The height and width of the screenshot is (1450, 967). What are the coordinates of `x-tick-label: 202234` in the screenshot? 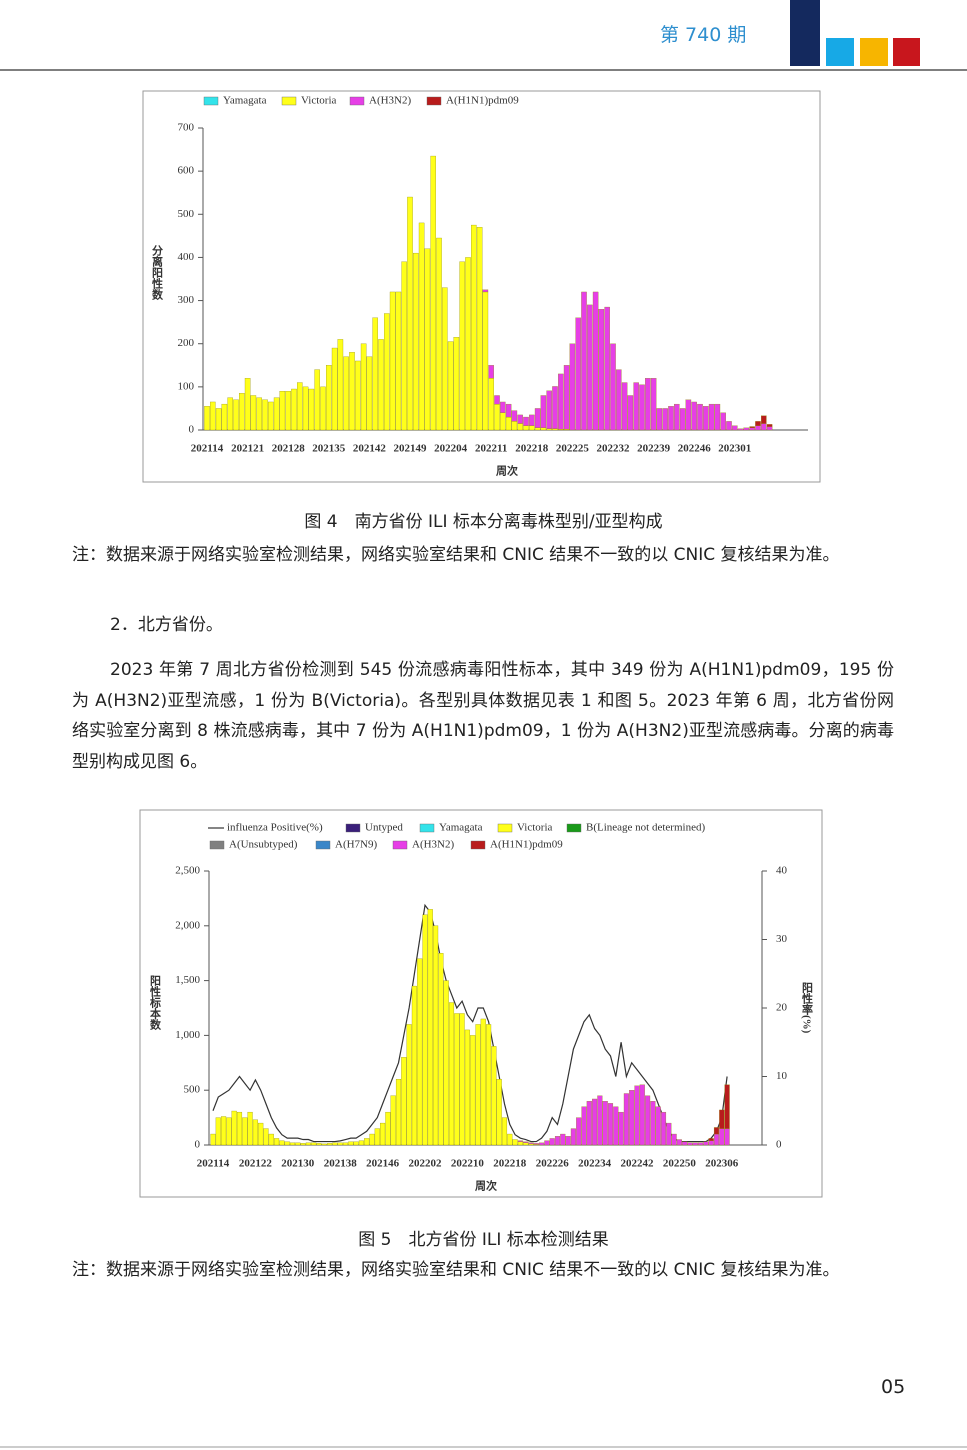 It's located at (595, 1164).